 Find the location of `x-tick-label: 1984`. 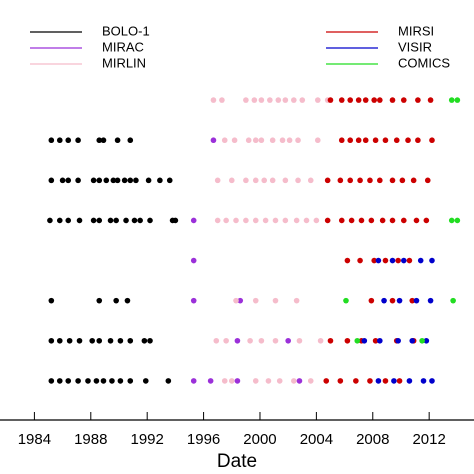

x-tick-label: 1984 is located at coordinates (34, 439).